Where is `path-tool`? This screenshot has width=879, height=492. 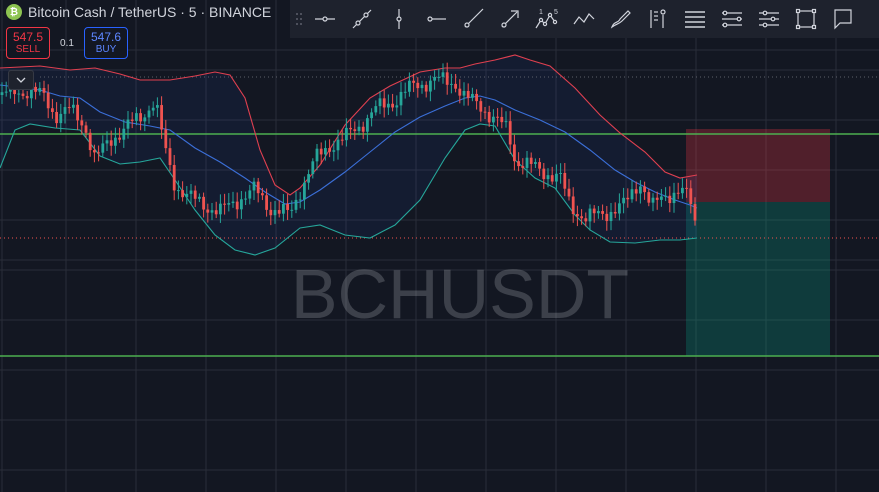
path-tool is located at coordinates (583, 19).